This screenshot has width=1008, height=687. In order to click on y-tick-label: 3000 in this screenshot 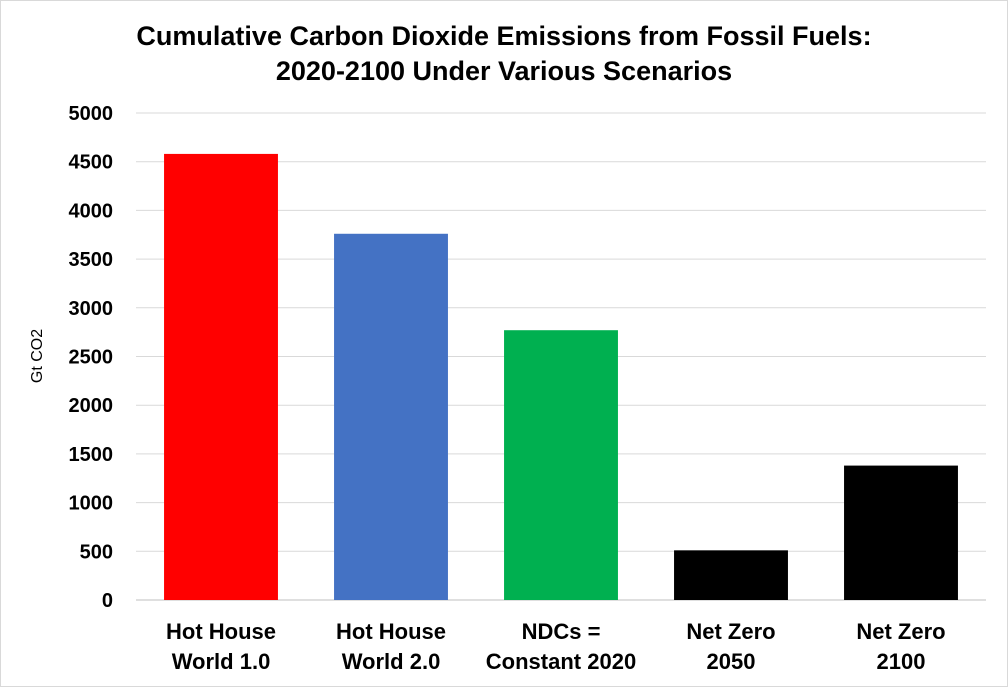, I will do `click(91, 309)`.